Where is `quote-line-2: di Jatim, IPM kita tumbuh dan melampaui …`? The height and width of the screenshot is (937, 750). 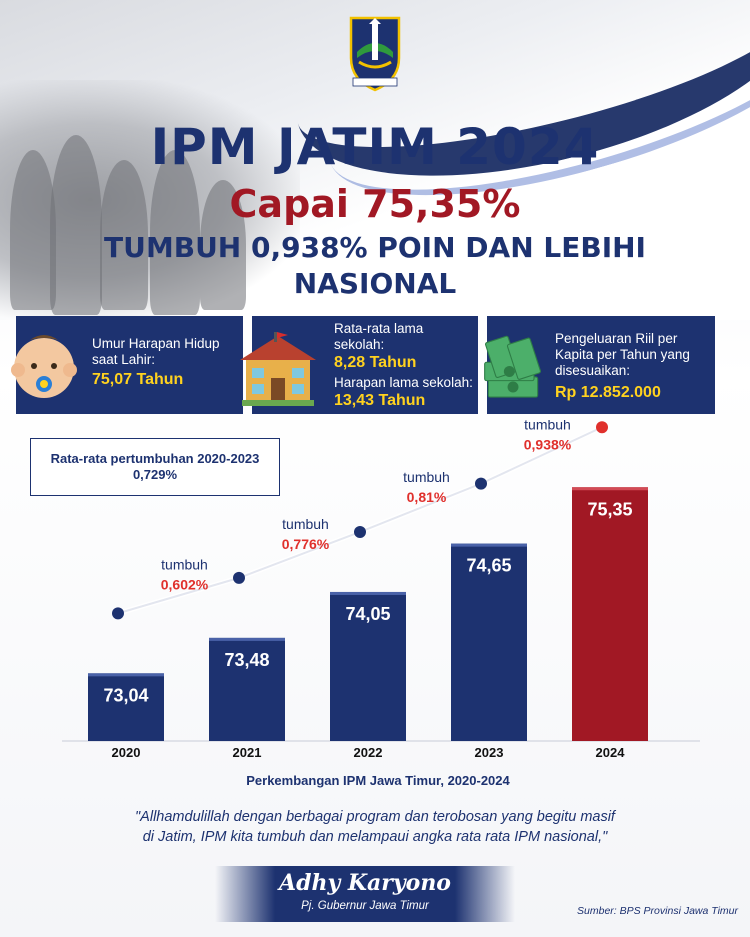 quote-line-2: di Jatim, IPM kita tumbuh dan melampaui … is located at coordinates (375, 837).